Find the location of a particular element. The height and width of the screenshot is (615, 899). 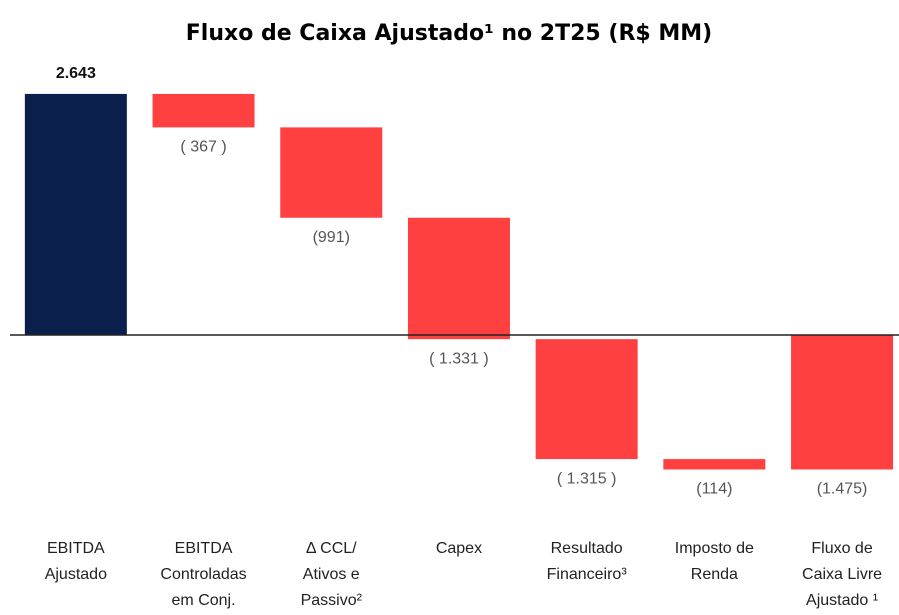

x-tick-label: Resultado Financeiro³ is located at coordinates (587, 561).